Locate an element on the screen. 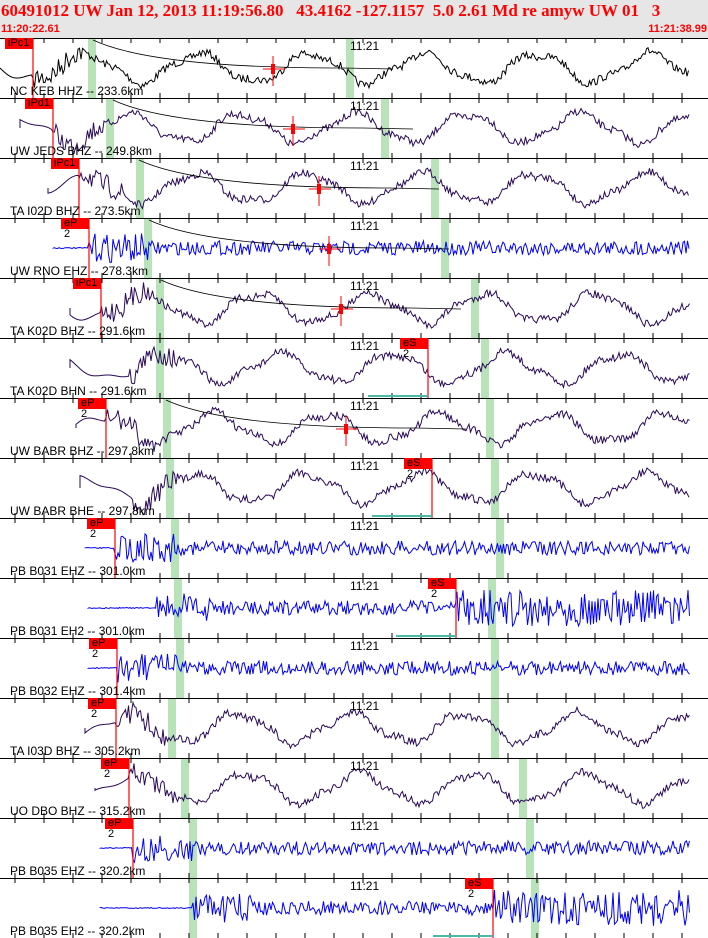 This screenshot has height=938, width=708. trace-row: 11:21 iPc1 TA I02D BHZ -- 273.5km is located at coordinates (354, 188).